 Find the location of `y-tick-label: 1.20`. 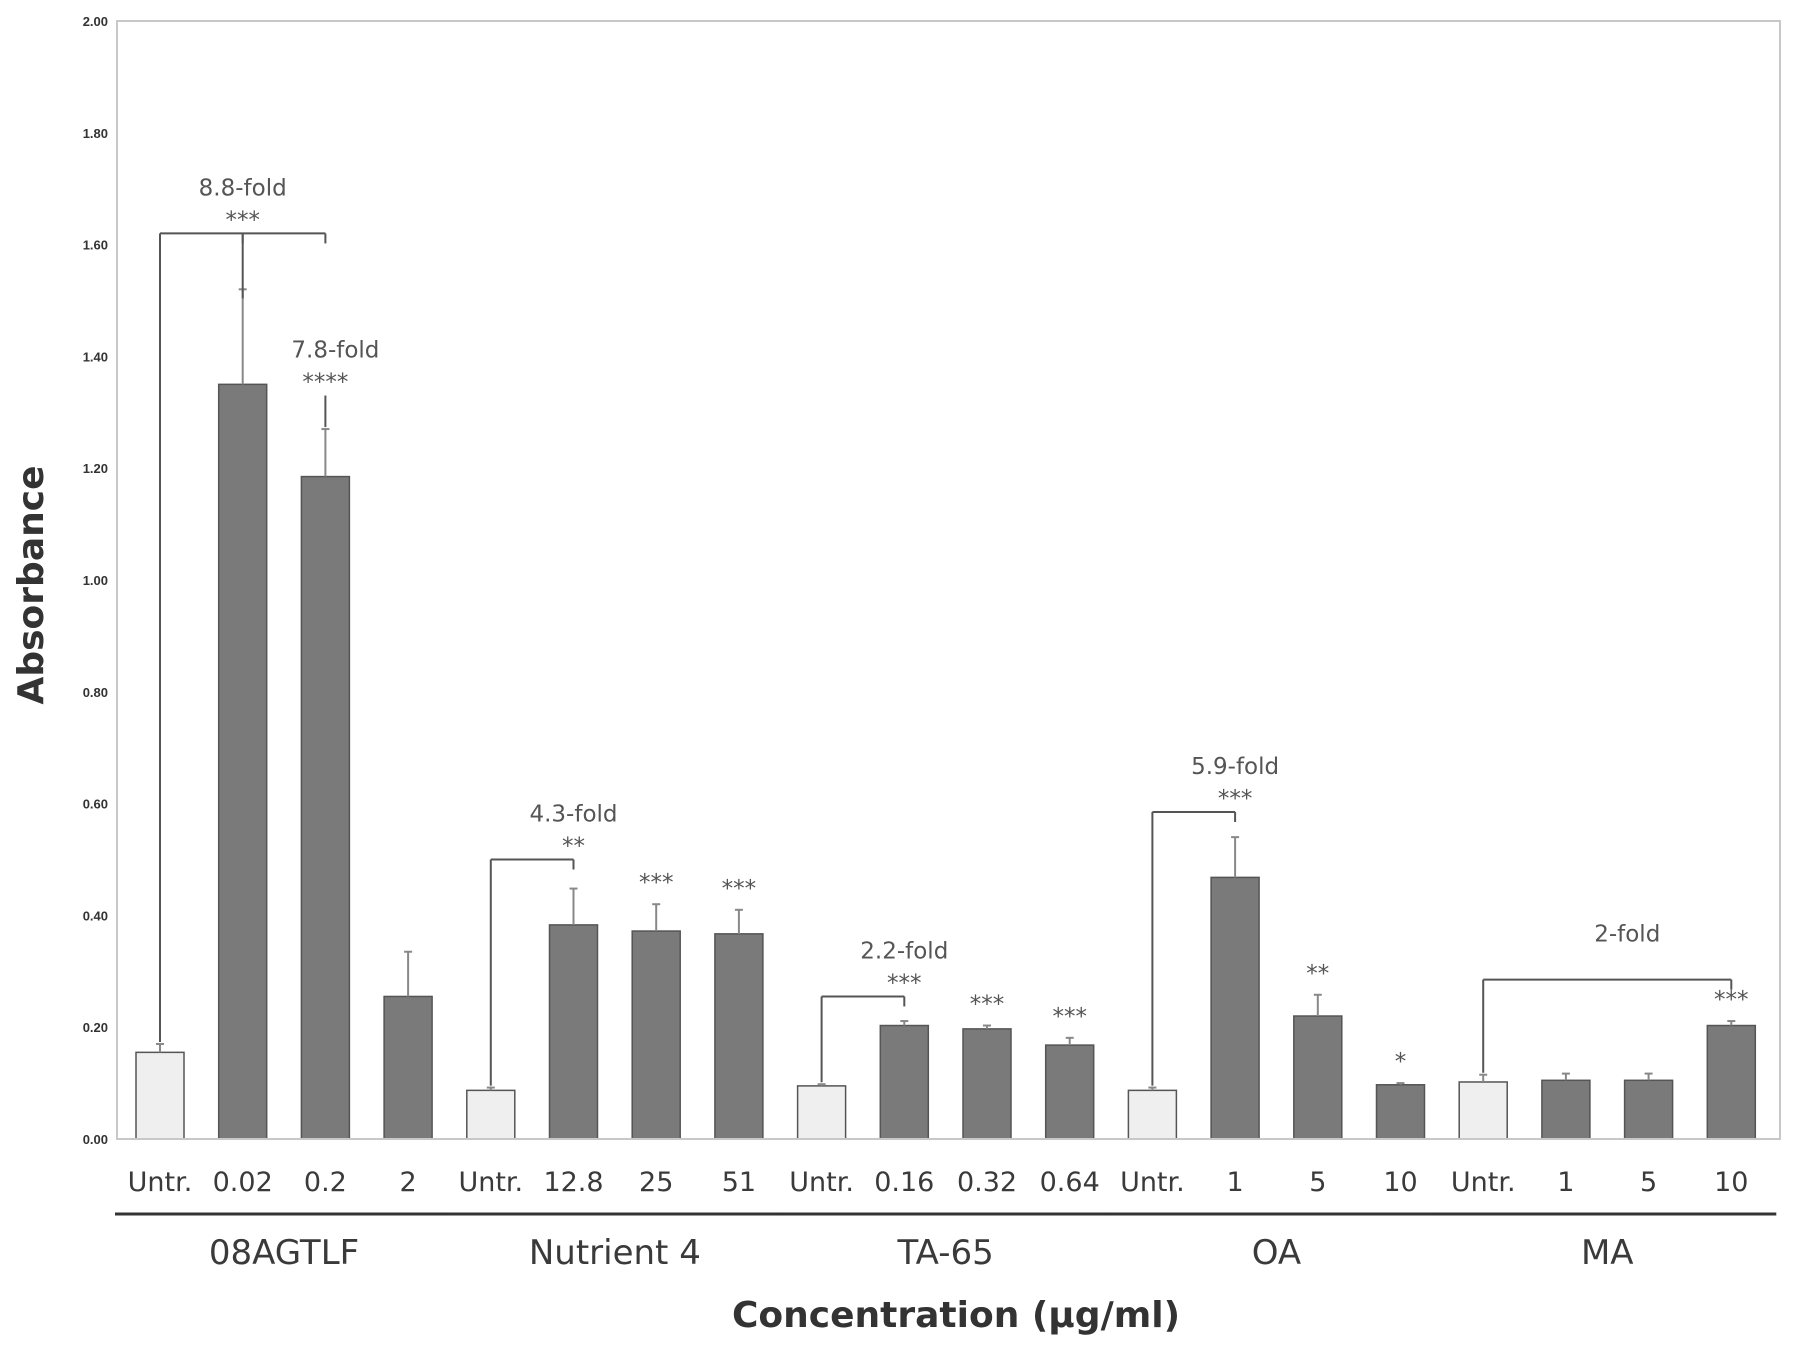

y-tick-label: 1.20 is located at coordinates (95, 468).